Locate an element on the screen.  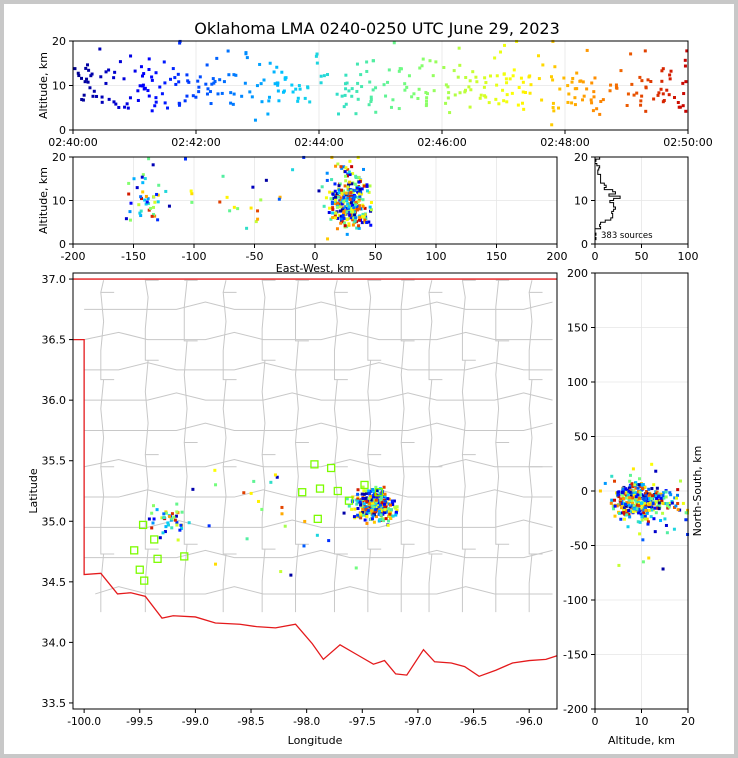
y-tick-label: 10 is located at coordinates (59, 86).